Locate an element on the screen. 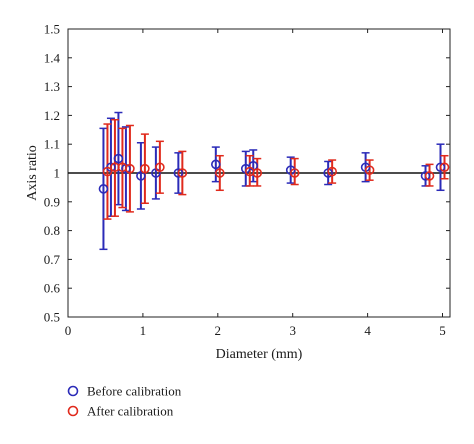 The height and width of the screenshot is (444, 474). y-tick-label: 0.5 is located at coordinates (52, 317).